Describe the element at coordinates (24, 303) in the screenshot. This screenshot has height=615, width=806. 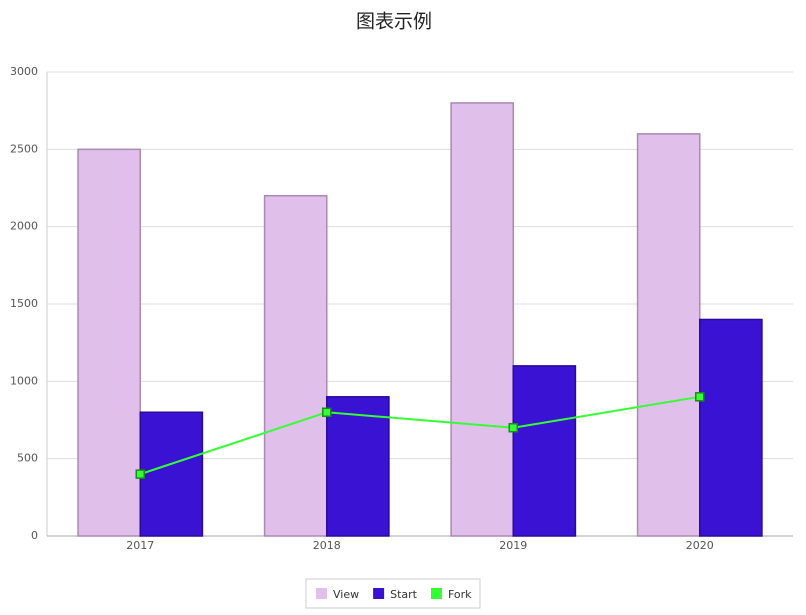
I see `y-tick-label: 1500` at that location.